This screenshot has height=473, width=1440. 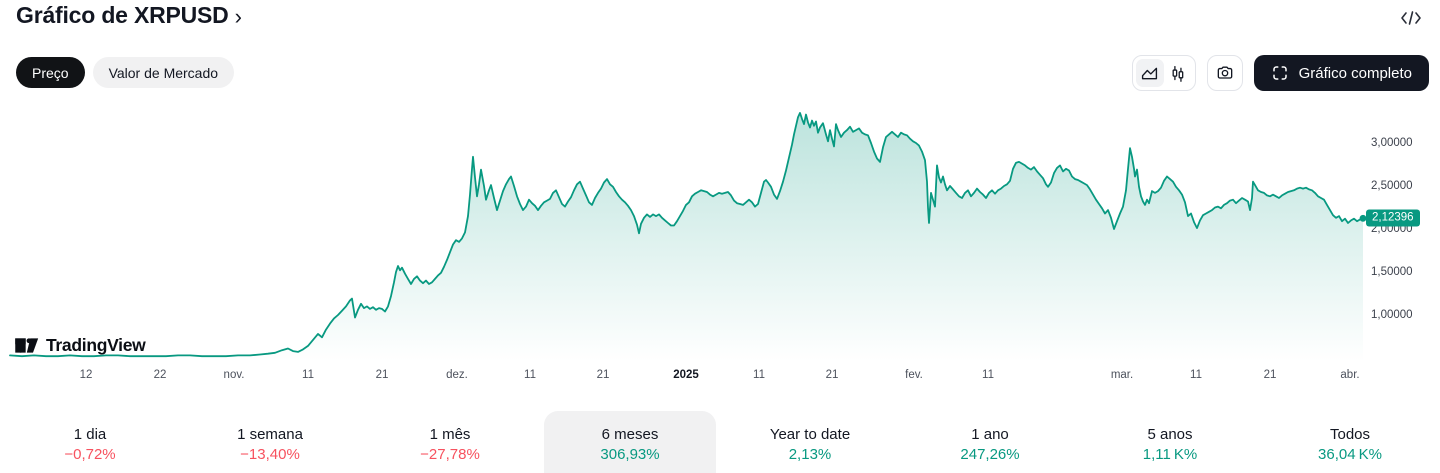 I want to click on price-axis-label: 1,00000, so click(x=1392, y=314).